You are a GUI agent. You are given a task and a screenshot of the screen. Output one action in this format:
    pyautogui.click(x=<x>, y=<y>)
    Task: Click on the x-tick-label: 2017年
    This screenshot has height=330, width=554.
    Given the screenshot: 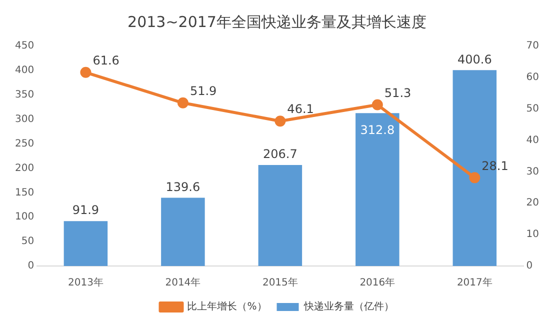 What is the action you would take?
    pyautogui.click(x=474, y=282)
    